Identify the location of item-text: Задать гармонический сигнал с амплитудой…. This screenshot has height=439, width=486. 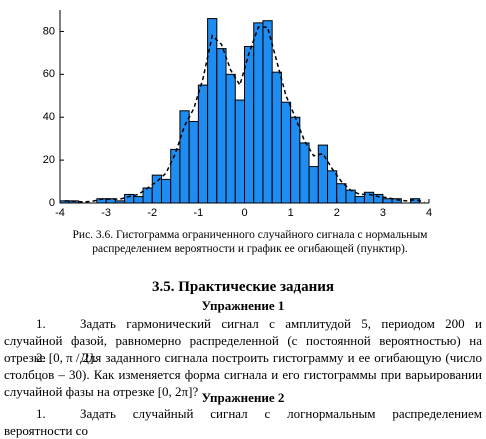
(243, 340).